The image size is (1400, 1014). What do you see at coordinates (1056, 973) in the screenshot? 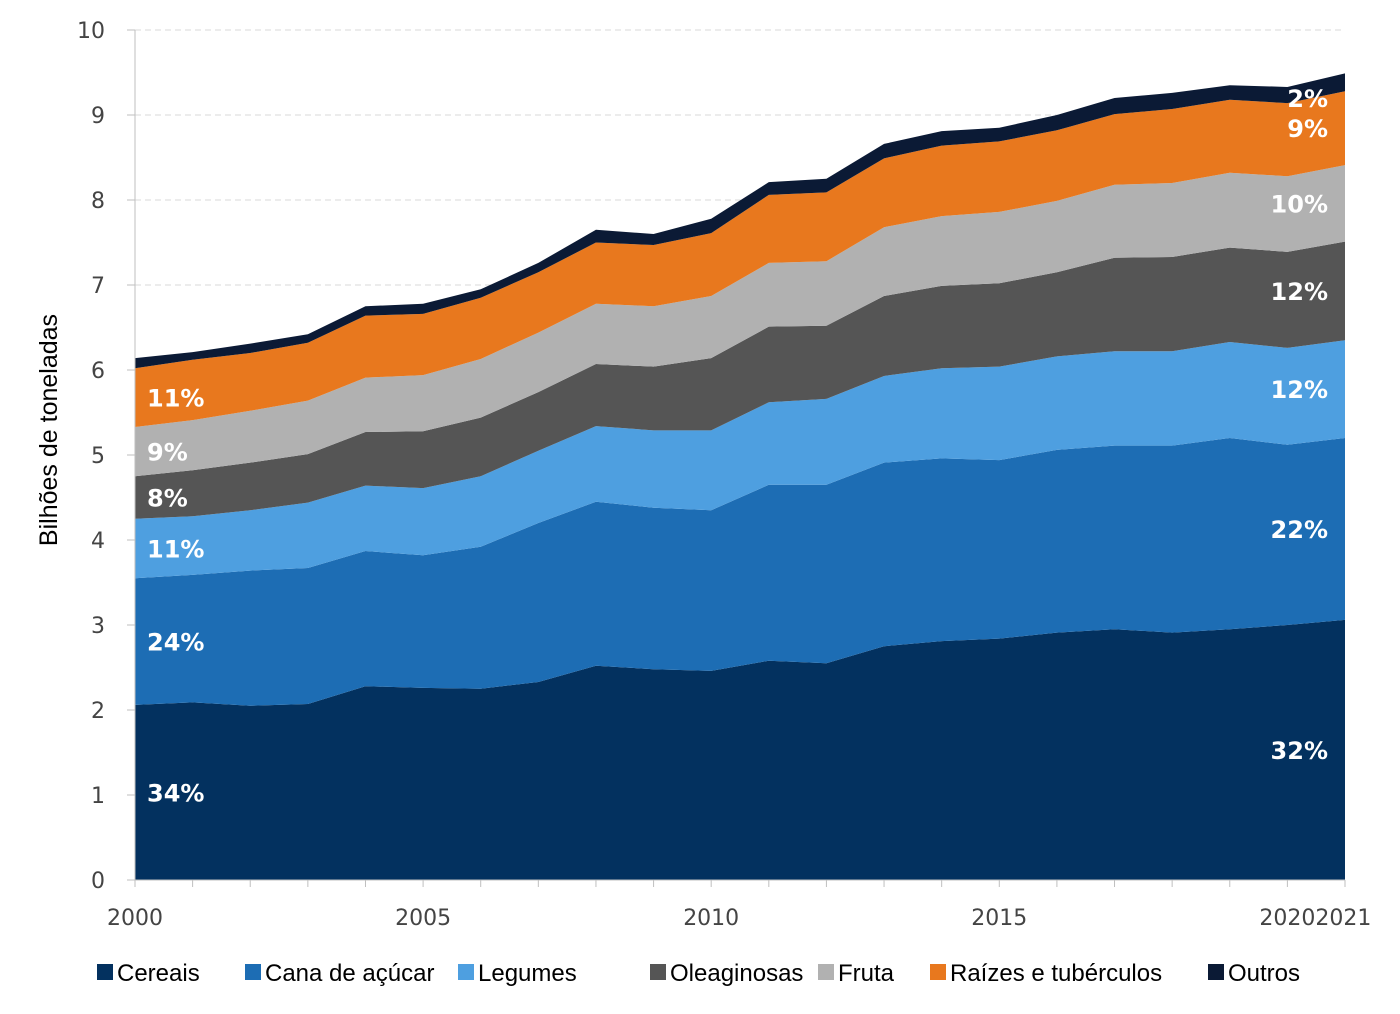
I see `legend-label: Raízes e tubérculos` at bounding box center [1056, 973].